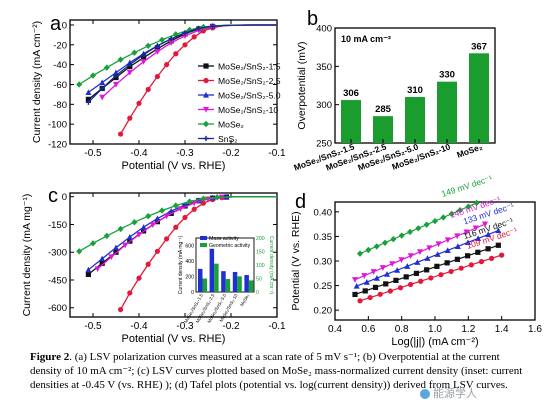 The height and width of the screenshot is (417, 554). Describe the element at coordinates (366, 39) in the screenshot. I see `annotation: 10 mA cm⁻²` at that location.